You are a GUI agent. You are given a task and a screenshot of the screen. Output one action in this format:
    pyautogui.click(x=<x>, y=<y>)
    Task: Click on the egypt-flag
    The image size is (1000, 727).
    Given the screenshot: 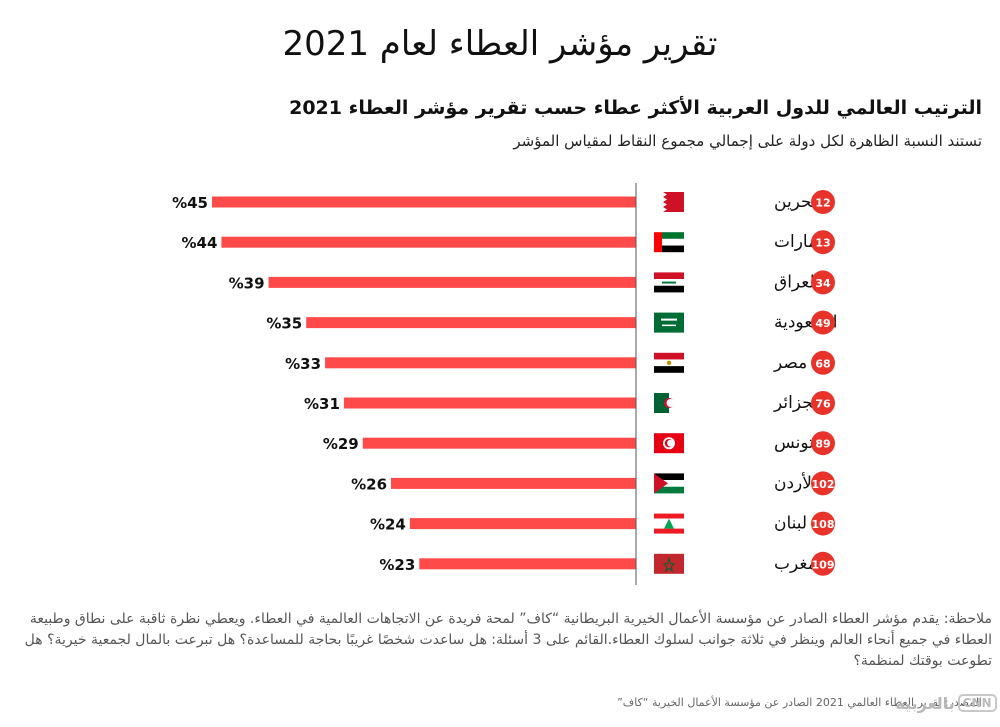 What is the action you would take?
    pyautogui.click(x=669, y=362)
    